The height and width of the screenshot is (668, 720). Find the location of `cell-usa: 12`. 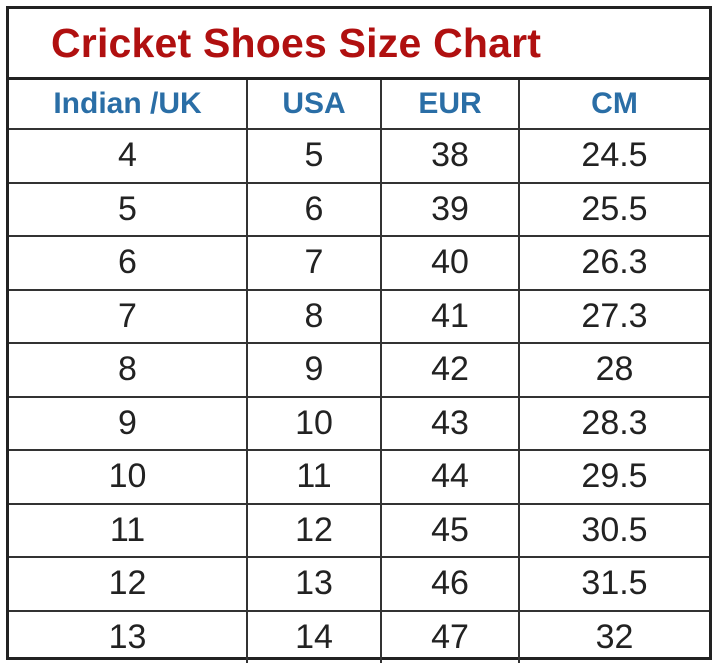

cell-usa: 12 is located at coordinates (314, 530).